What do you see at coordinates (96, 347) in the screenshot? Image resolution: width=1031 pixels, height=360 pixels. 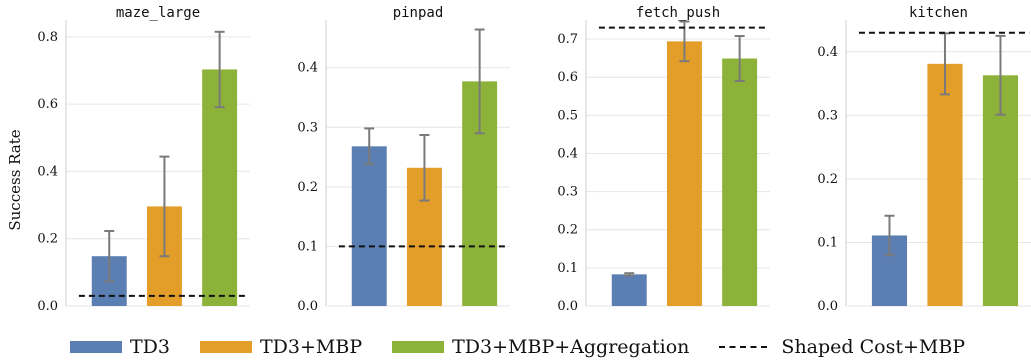 I see `legend-swatch-td3` at bounding box center [96, 347].